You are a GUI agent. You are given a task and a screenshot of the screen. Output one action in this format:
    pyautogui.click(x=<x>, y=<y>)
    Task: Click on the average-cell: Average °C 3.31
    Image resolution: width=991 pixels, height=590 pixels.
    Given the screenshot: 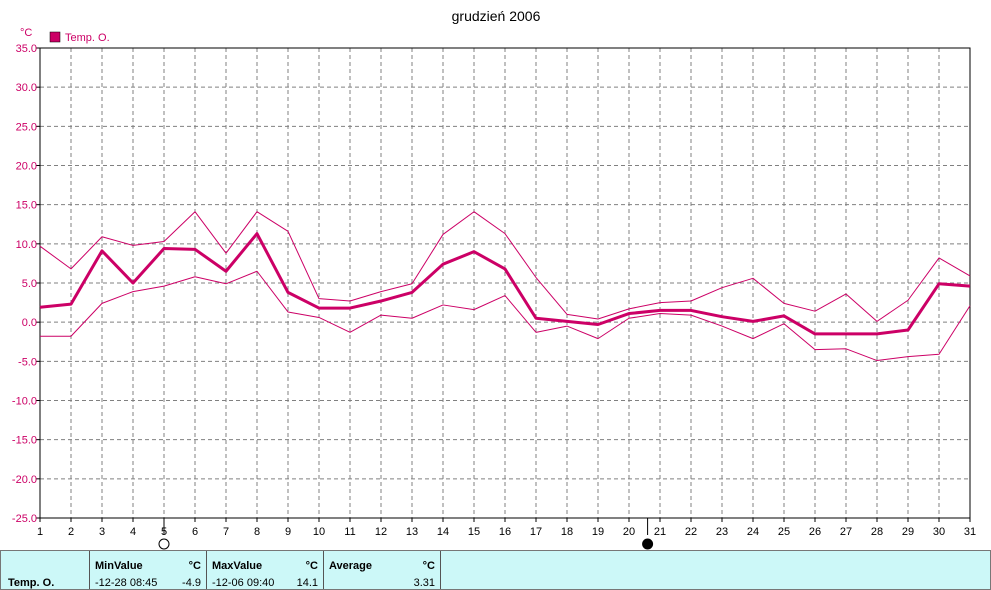 What is the action you would take?
    pyautogui.click(x=382, y=570)
    